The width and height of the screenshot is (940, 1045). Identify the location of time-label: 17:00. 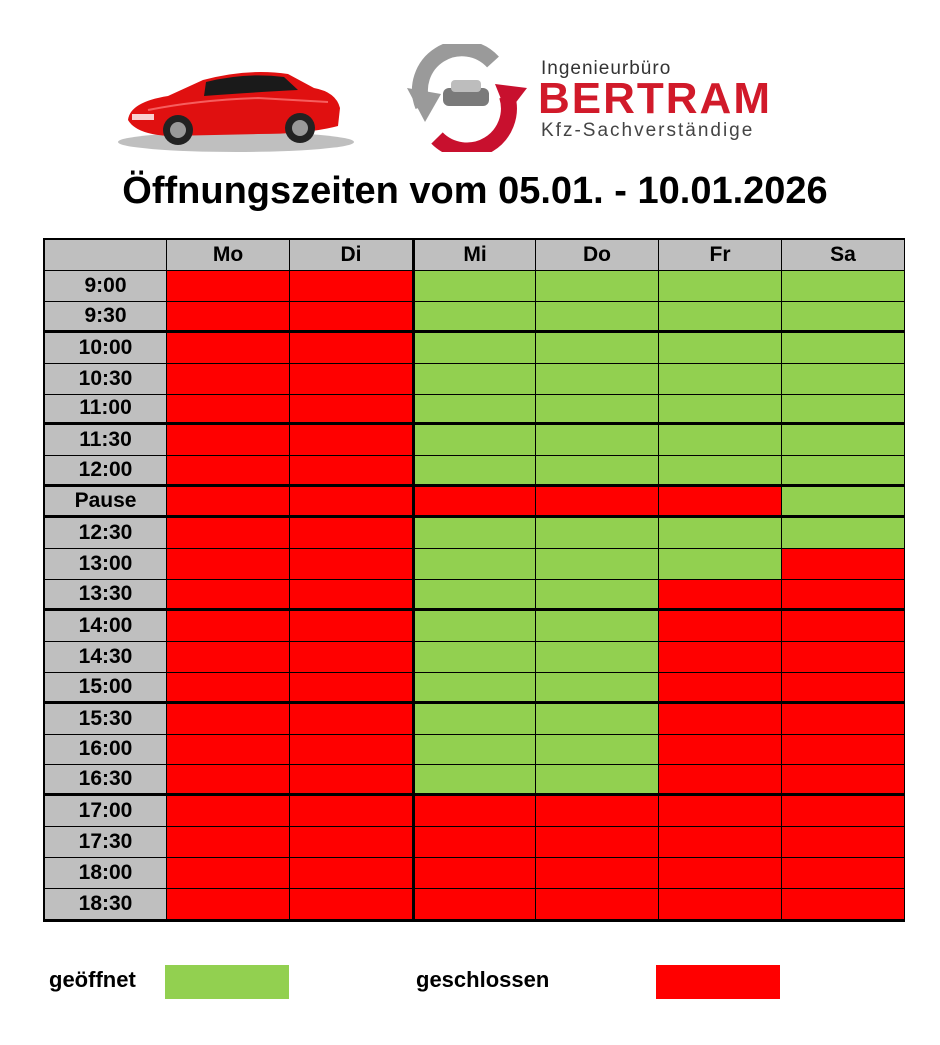
(106, 812).